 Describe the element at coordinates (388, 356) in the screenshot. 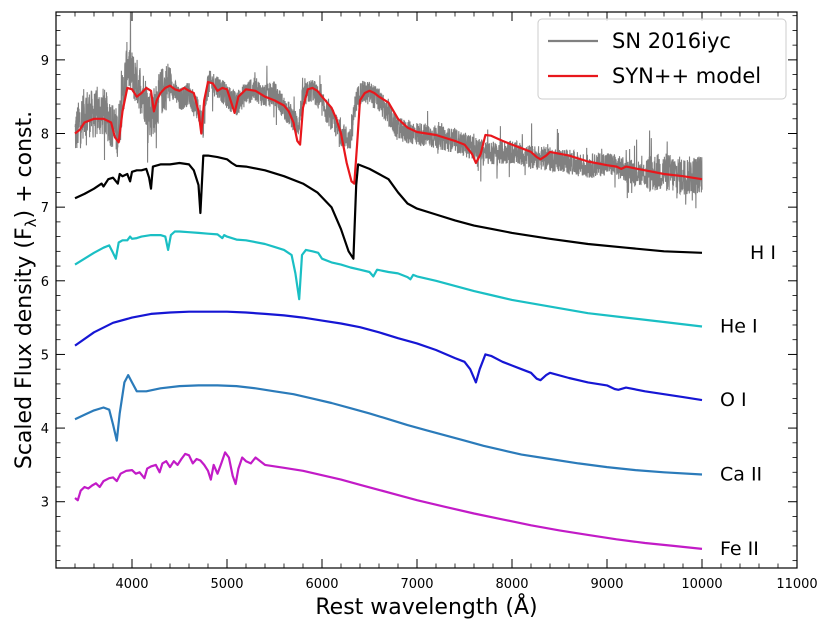

I see `series-o-i` at that location.